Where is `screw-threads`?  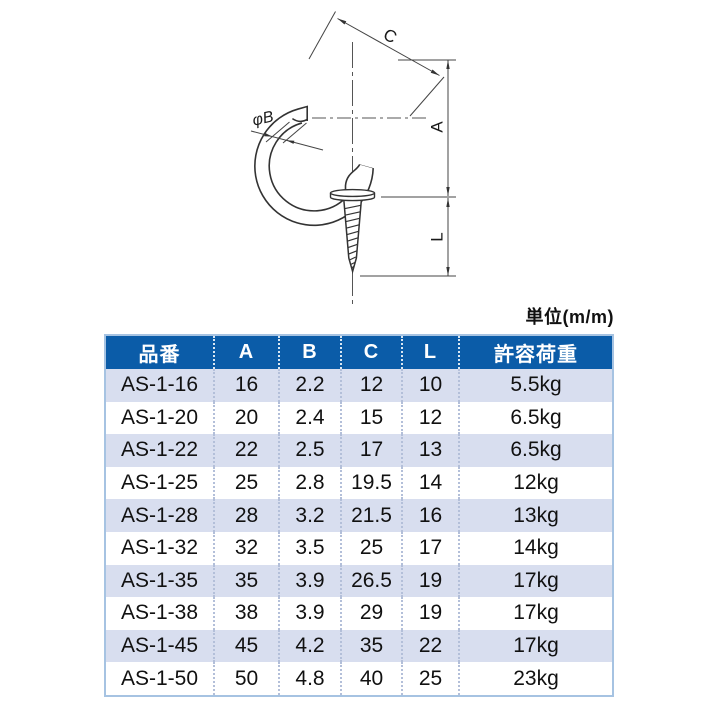
screw-threads is located at coordinates (352, 236).